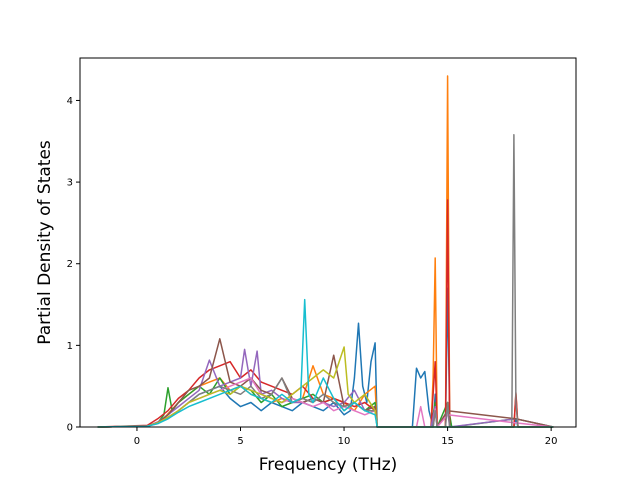 Image resolution: width=640 pixels, height=480 pixels. I want to click on y-tick-label: 3, so click(70, 183).